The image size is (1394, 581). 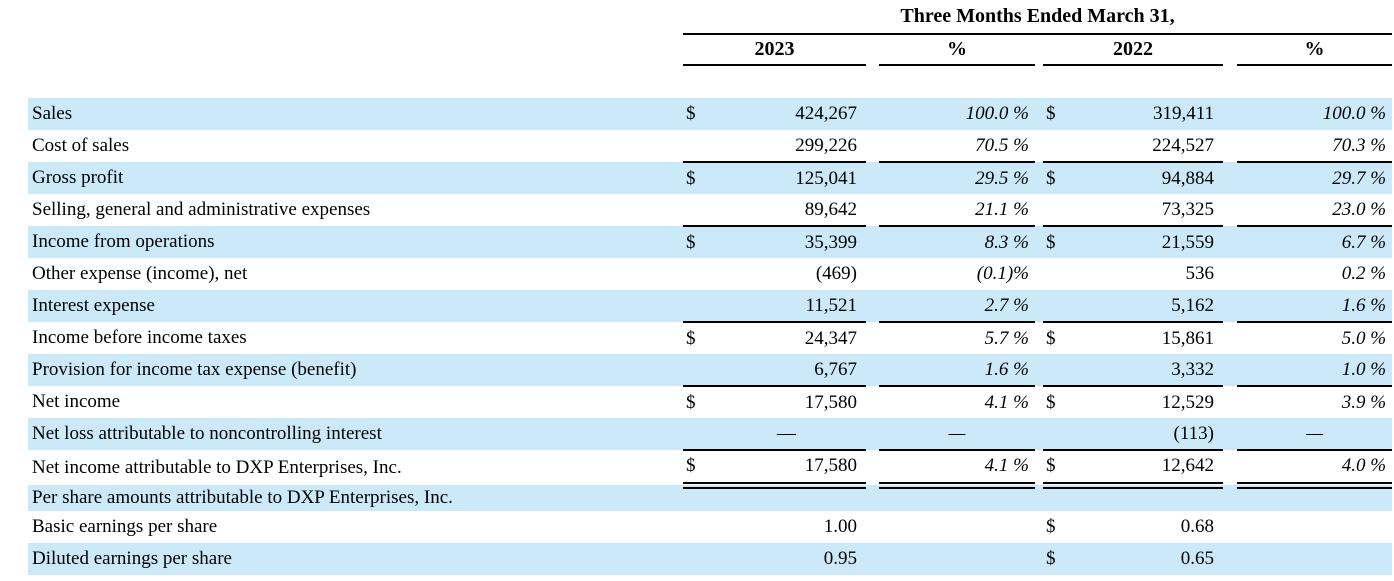 I want to click on pct-2022: 1.0 %, so click(x=1315, y=370).